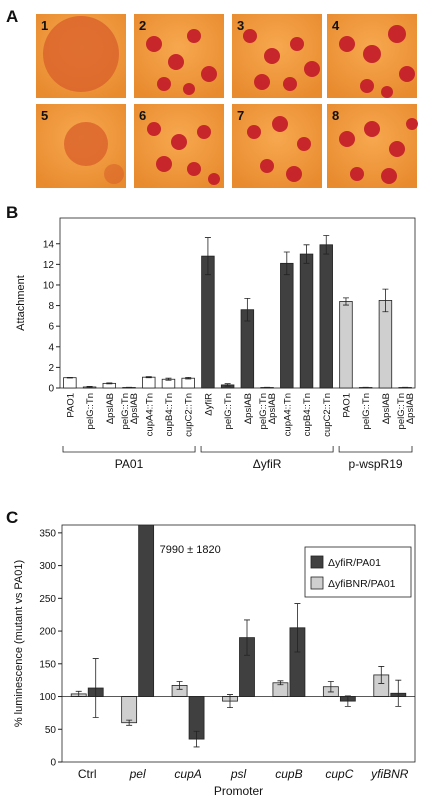  I want to click on x-tick-label: yfiBNR, so click(389, 774).